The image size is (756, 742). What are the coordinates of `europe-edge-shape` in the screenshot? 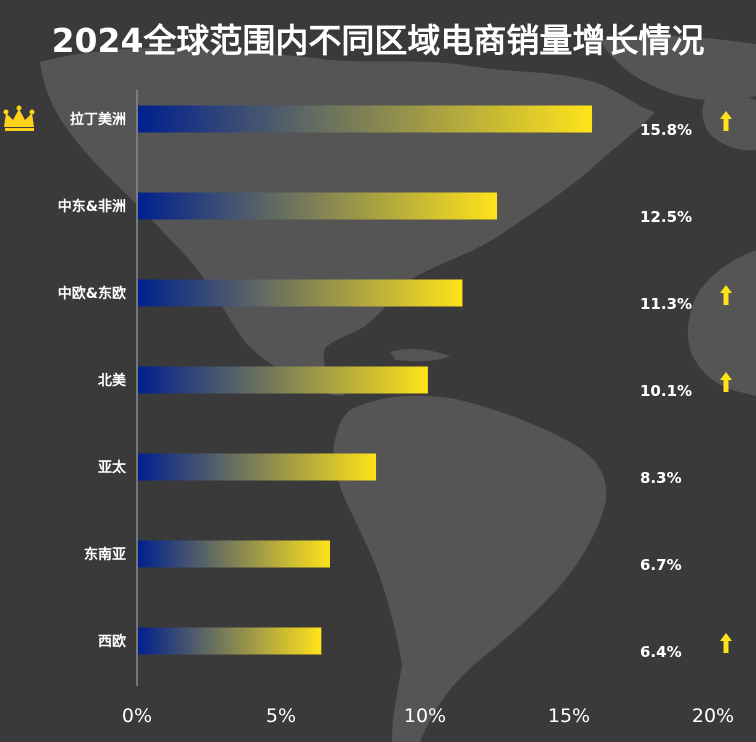 It's located at (729, 122).